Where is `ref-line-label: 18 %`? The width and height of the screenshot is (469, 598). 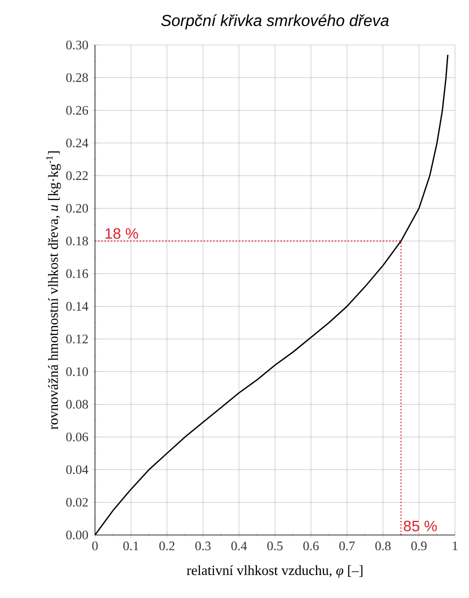 ref-line-label: 18 % is located at coordinates (122, 233).